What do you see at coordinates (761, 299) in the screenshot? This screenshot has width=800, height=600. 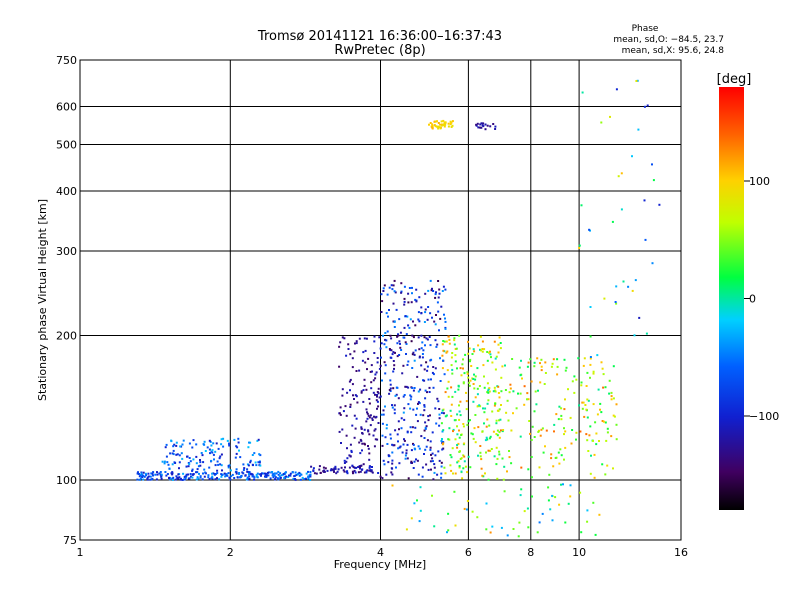 I see `colorbar-tick-labels: 100 0 −100` at bounding box center [761, 299].